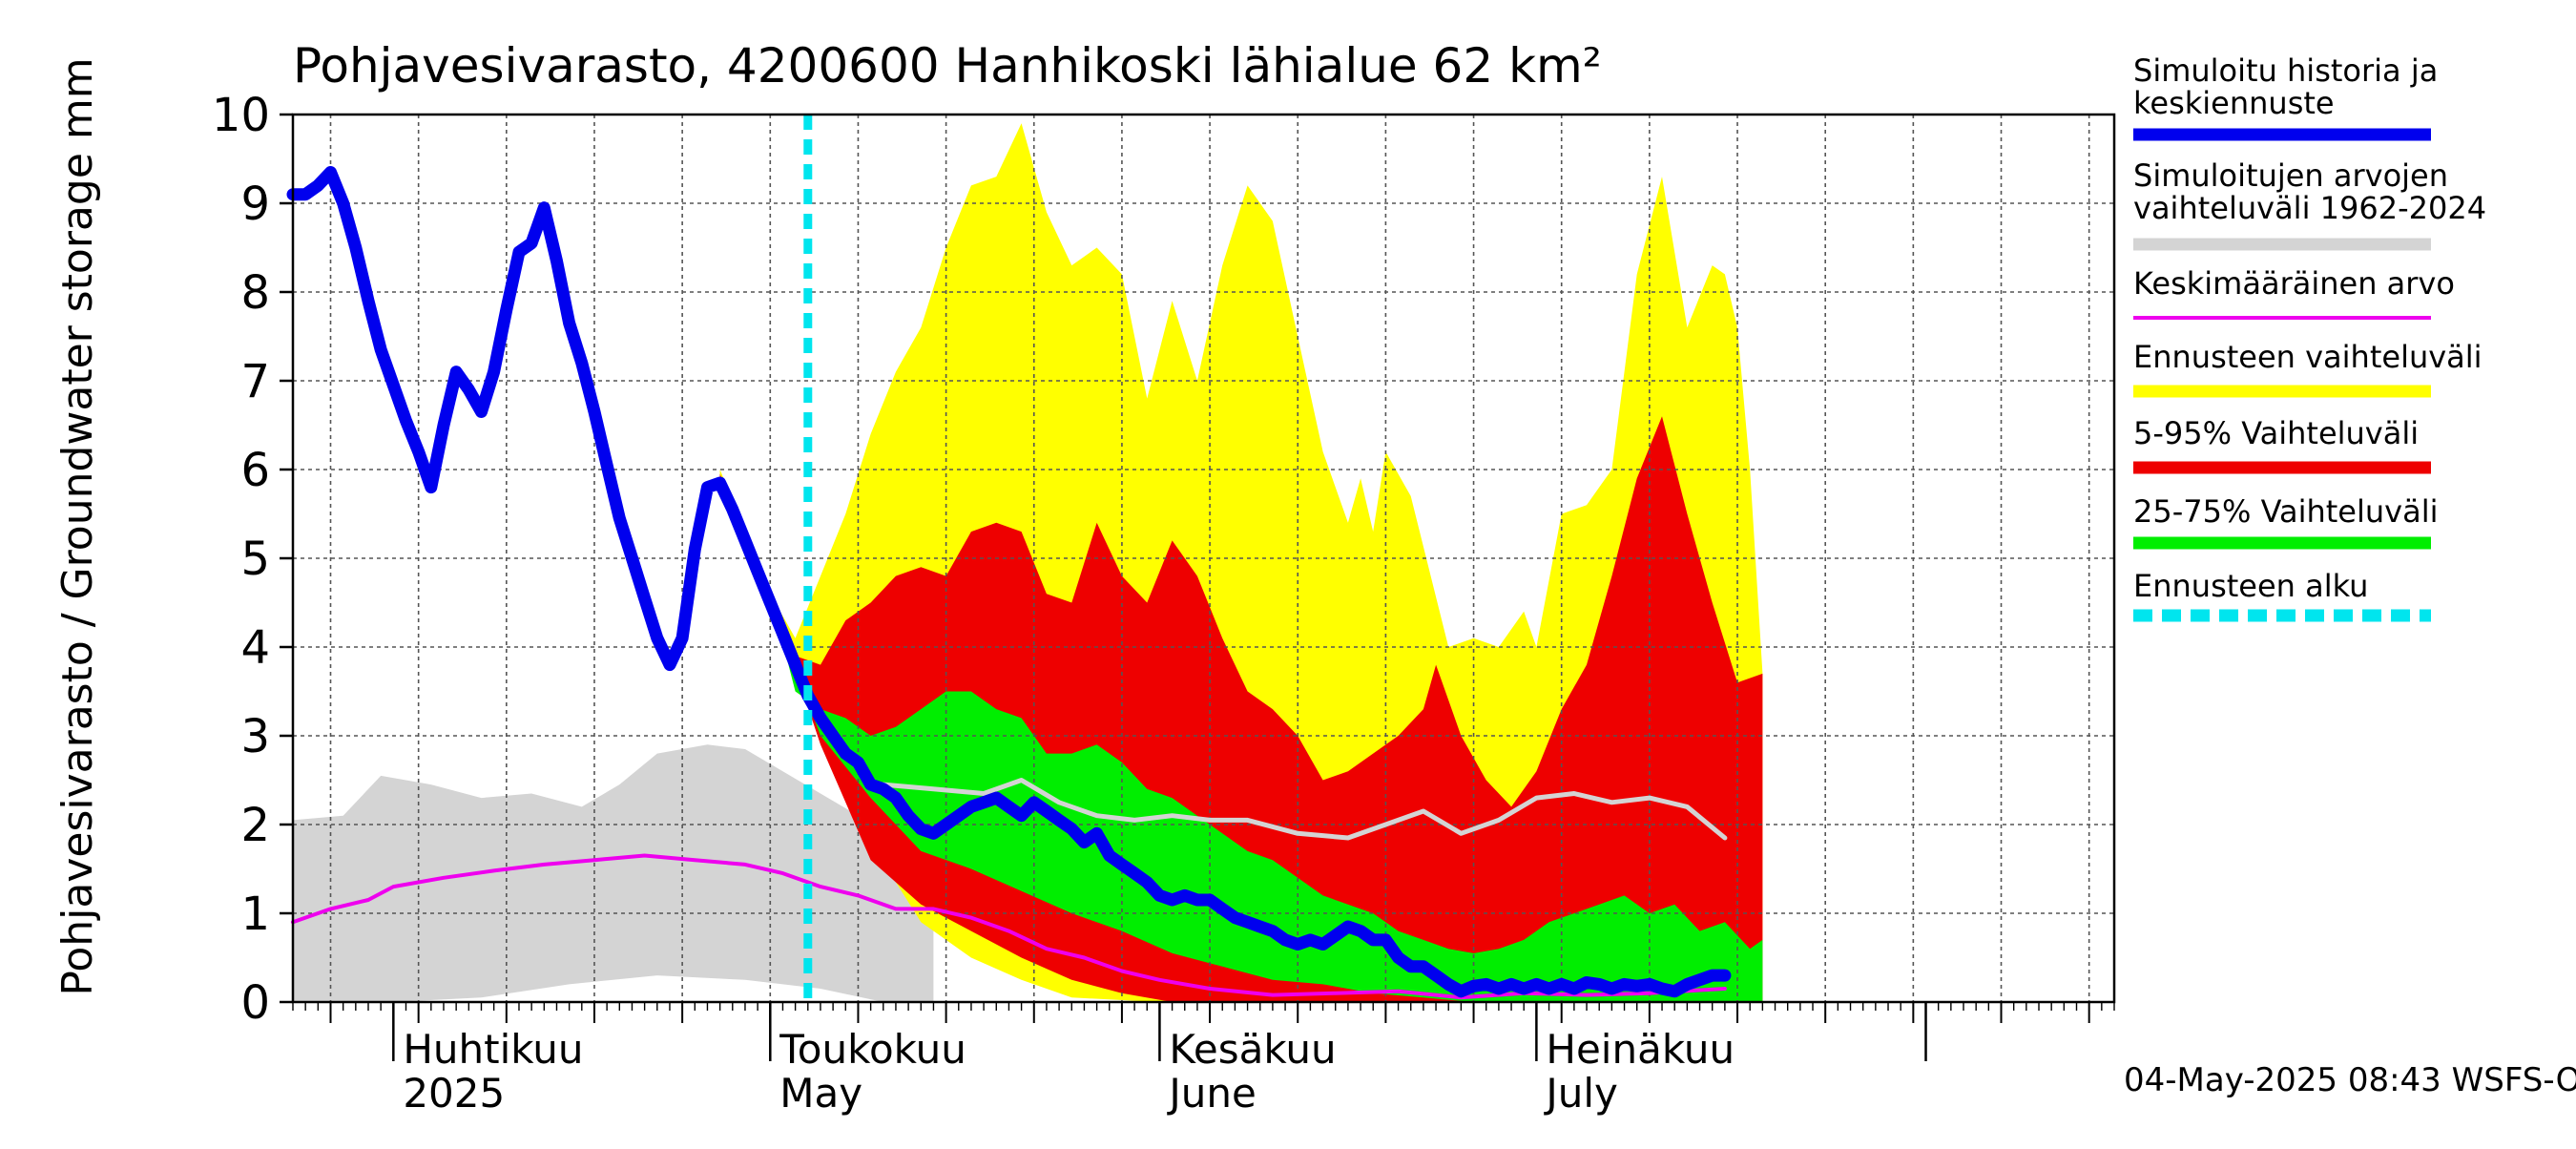  What do you see at coordinates (2290, 175) in the screenshot?
I see `legend-label-1: Simuloitujen arvojen` at bounding box center [2290, 175].